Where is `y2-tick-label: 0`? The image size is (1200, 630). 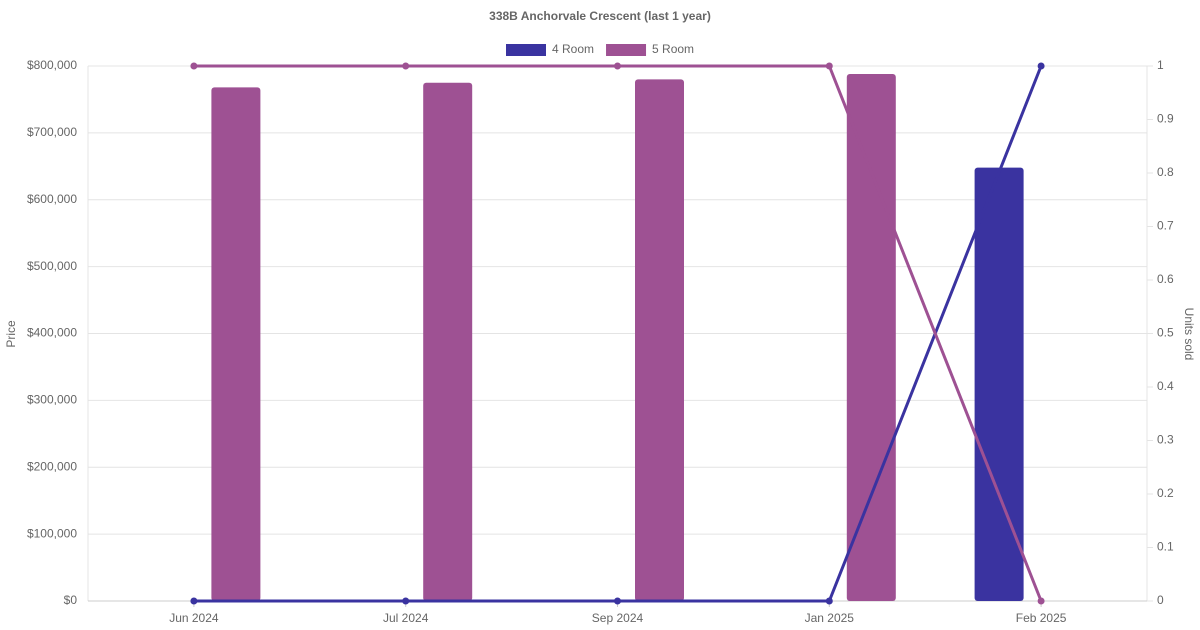 y2-tick-label: 0 is located at coordinates (1160, 600).